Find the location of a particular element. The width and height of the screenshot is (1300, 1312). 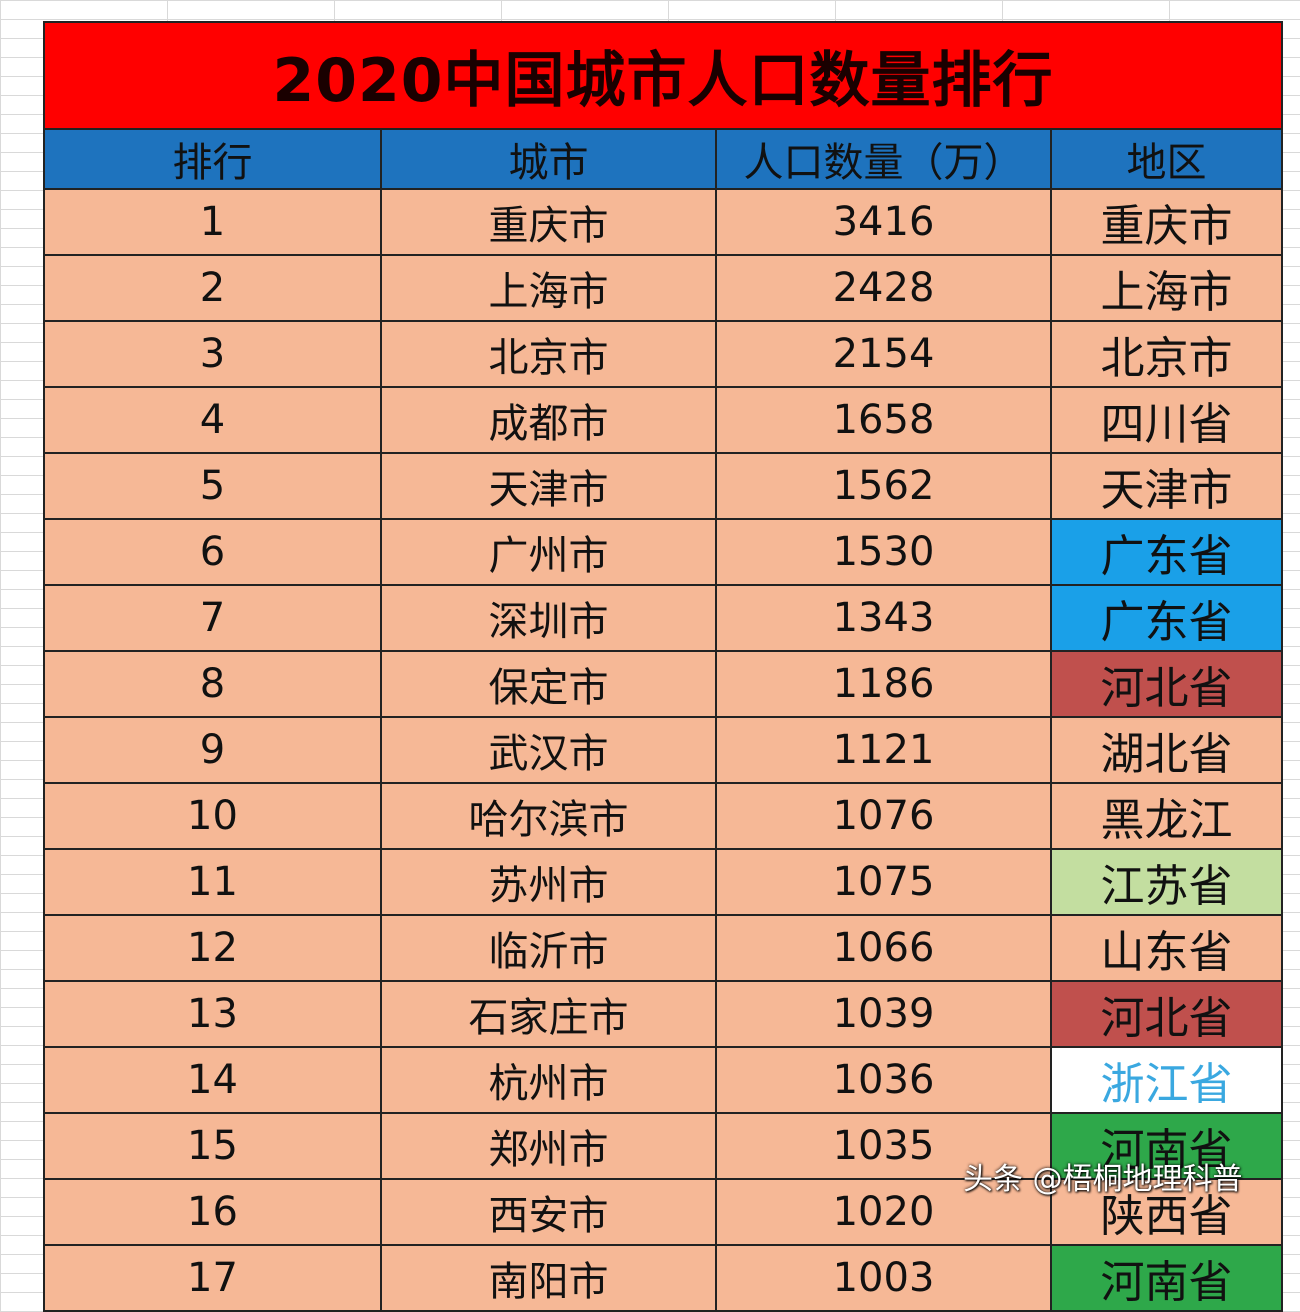

city-cell: 临沂市 is located at coordinates (548, 948).